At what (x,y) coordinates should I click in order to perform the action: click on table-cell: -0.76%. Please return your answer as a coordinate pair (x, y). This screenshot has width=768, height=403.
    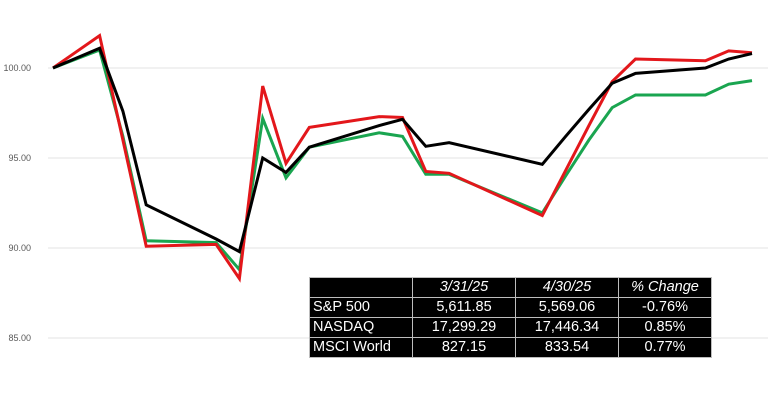
    Looking at the image, I should click on (665, 307).